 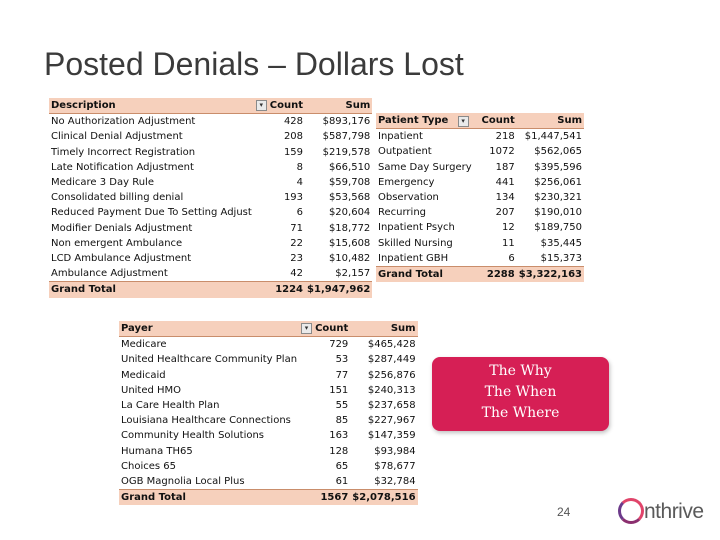 I want to click on table-row: Community Health Solutions 163 $147,359, so click(x=268, y=435).